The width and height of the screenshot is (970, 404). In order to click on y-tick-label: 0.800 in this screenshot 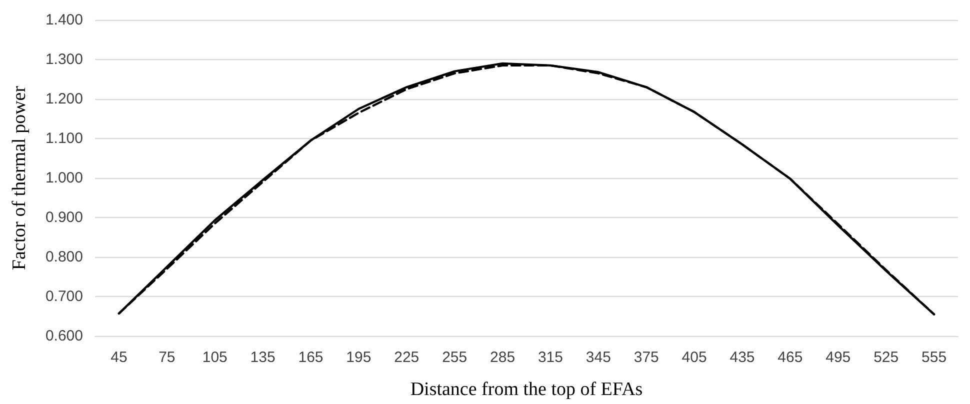, I will do `click(64, 257)`.